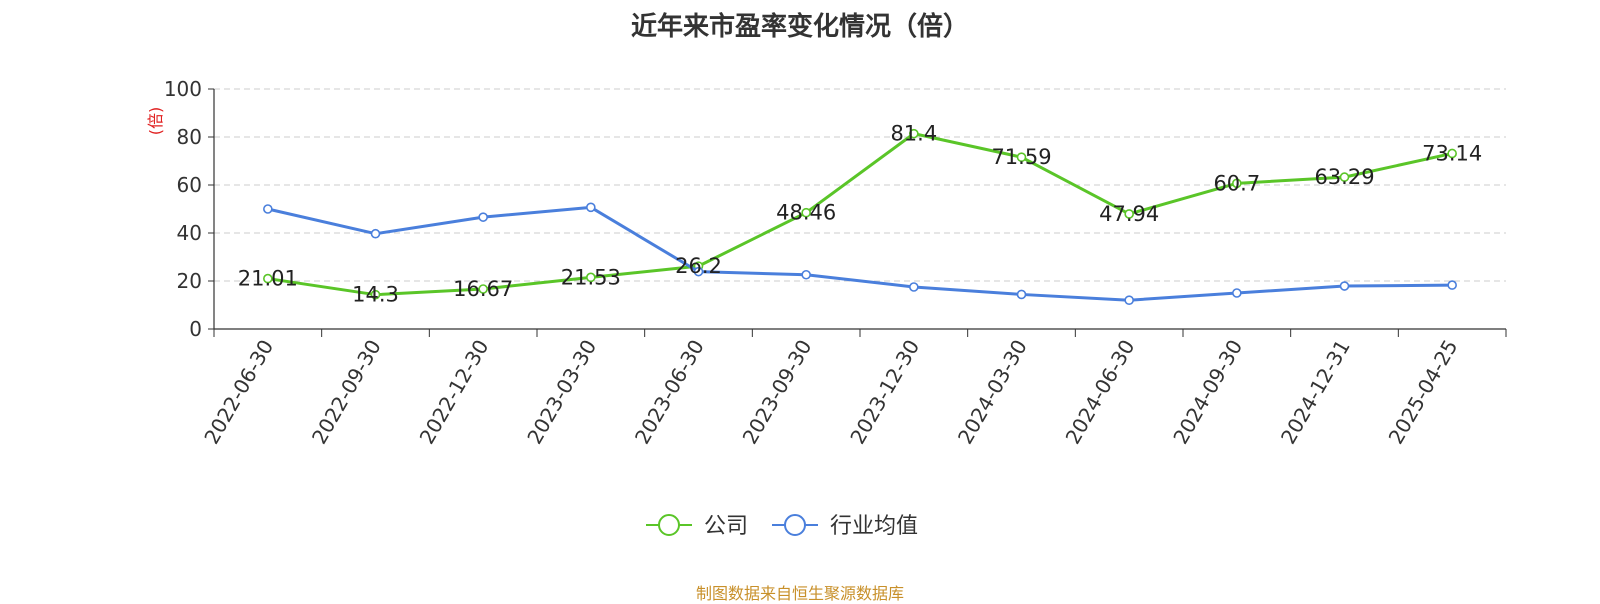 The height and width of the screenshot is (604, 1600). I want to click on data-label: 63.29, so click(1344, 177).